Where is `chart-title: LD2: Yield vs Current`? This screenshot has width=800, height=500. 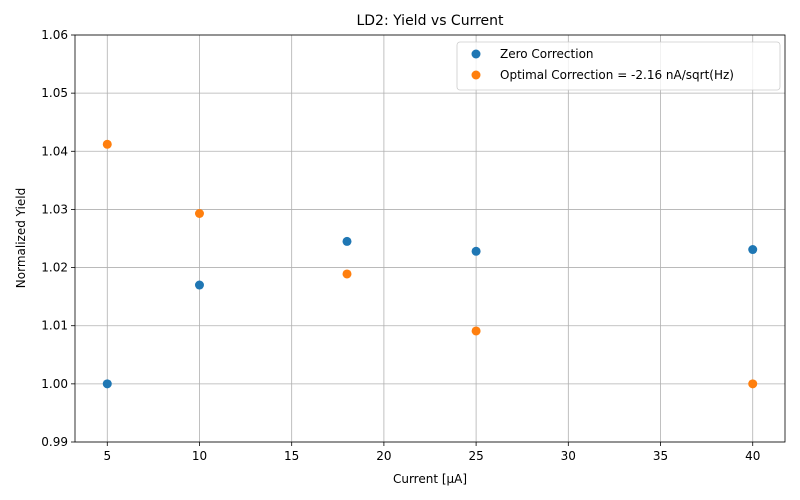 chart-title: LD2: Yield vs Current is located at coordinates (430, 21).